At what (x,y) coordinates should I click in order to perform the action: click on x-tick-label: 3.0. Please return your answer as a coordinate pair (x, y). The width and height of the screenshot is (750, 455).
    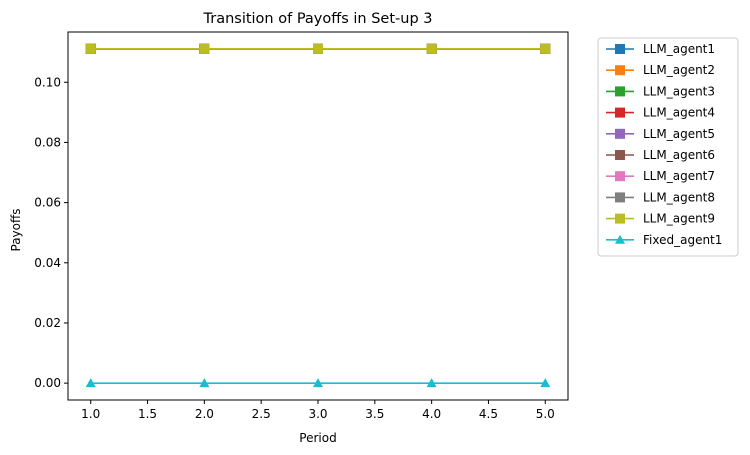
    Looking at the image, I should click on (317, 414).